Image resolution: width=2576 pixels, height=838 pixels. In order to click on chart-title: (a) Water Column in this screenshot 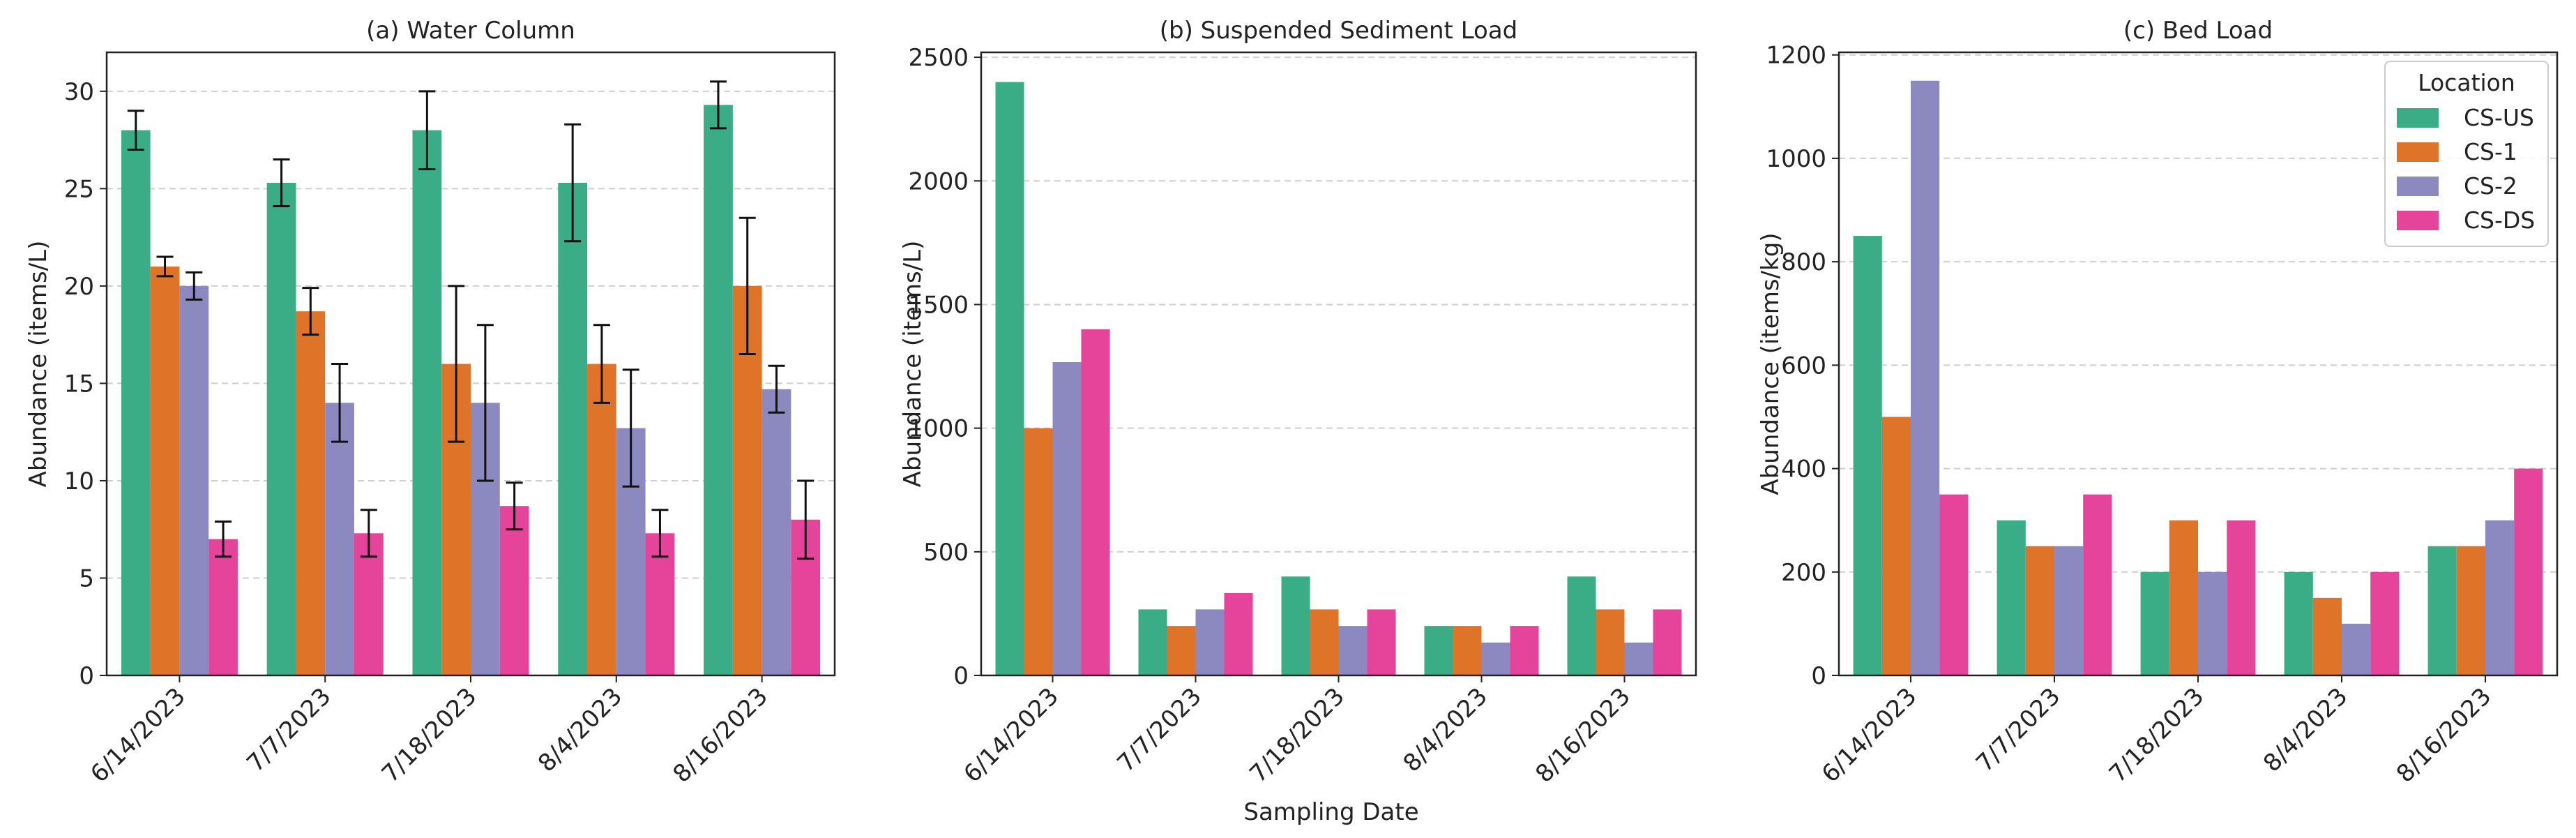, I will do `click(470, 31)`.